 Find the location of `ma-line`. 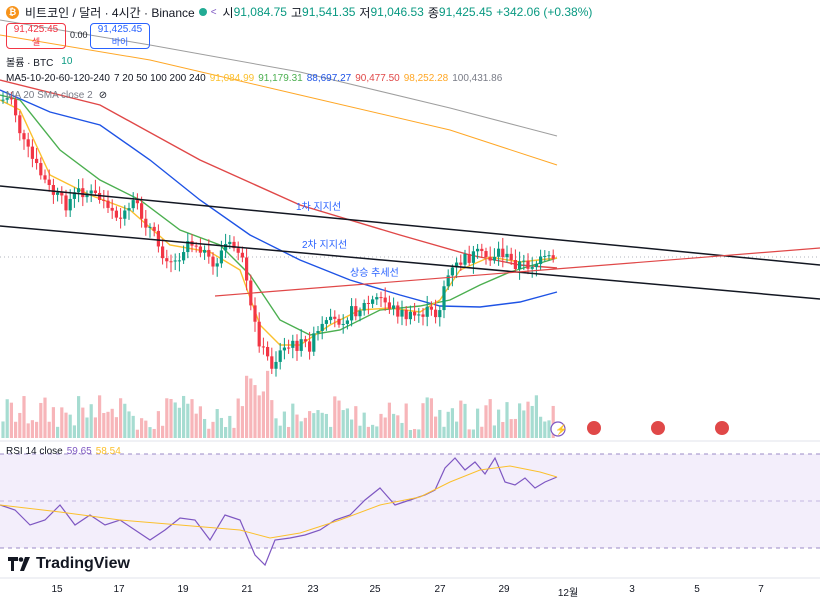

ma-line is located at coordinates (279, 78).